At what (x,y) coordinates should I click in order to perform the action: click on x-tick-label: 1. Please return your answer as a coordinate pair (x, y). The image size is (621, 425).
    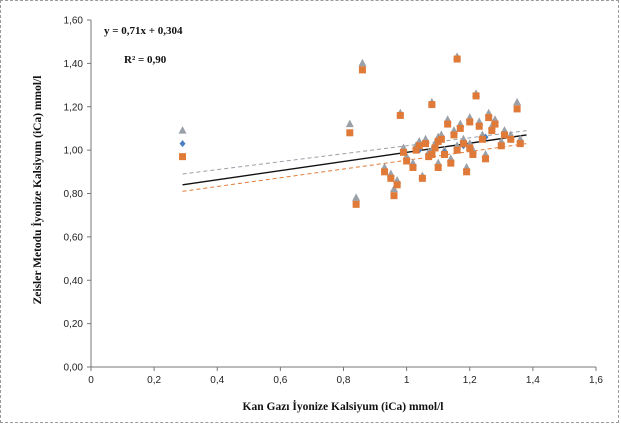
    Looking at the image, I should click on (407, 380).